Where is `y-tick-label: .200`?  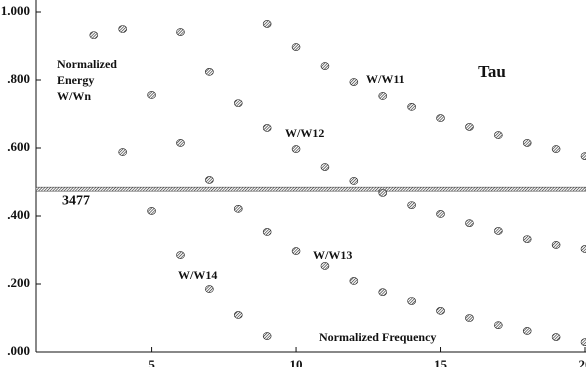 y-tick-label: .200 is located at coordinates (18, 282).